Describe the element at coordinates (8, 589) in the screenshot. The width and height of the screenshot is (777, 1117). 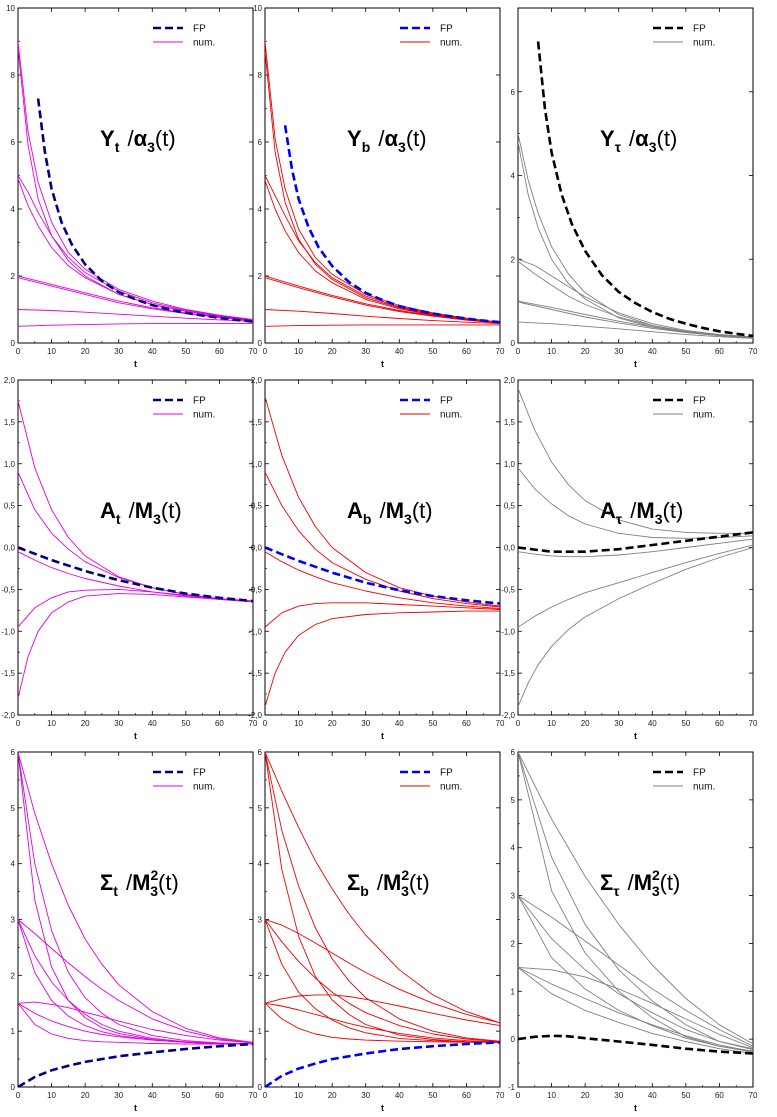
I see `y-tick-label: -0,5` at that location.